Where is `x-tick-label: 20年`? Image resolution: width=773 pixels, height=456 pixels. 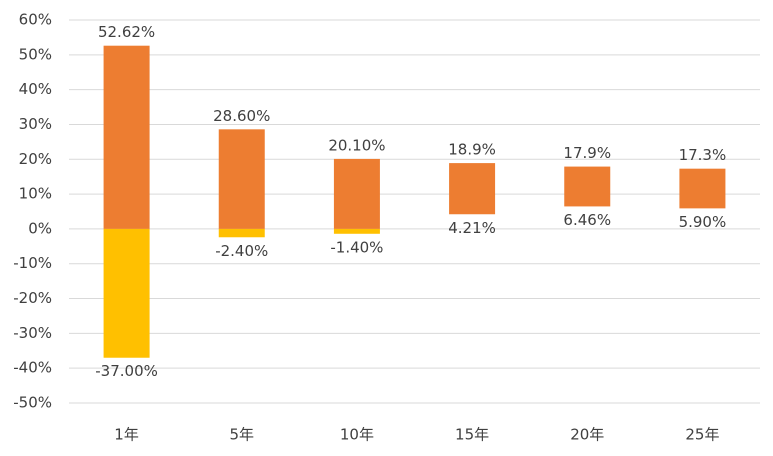 x-tick-label: 20年 is located at coordinates (587, 435).